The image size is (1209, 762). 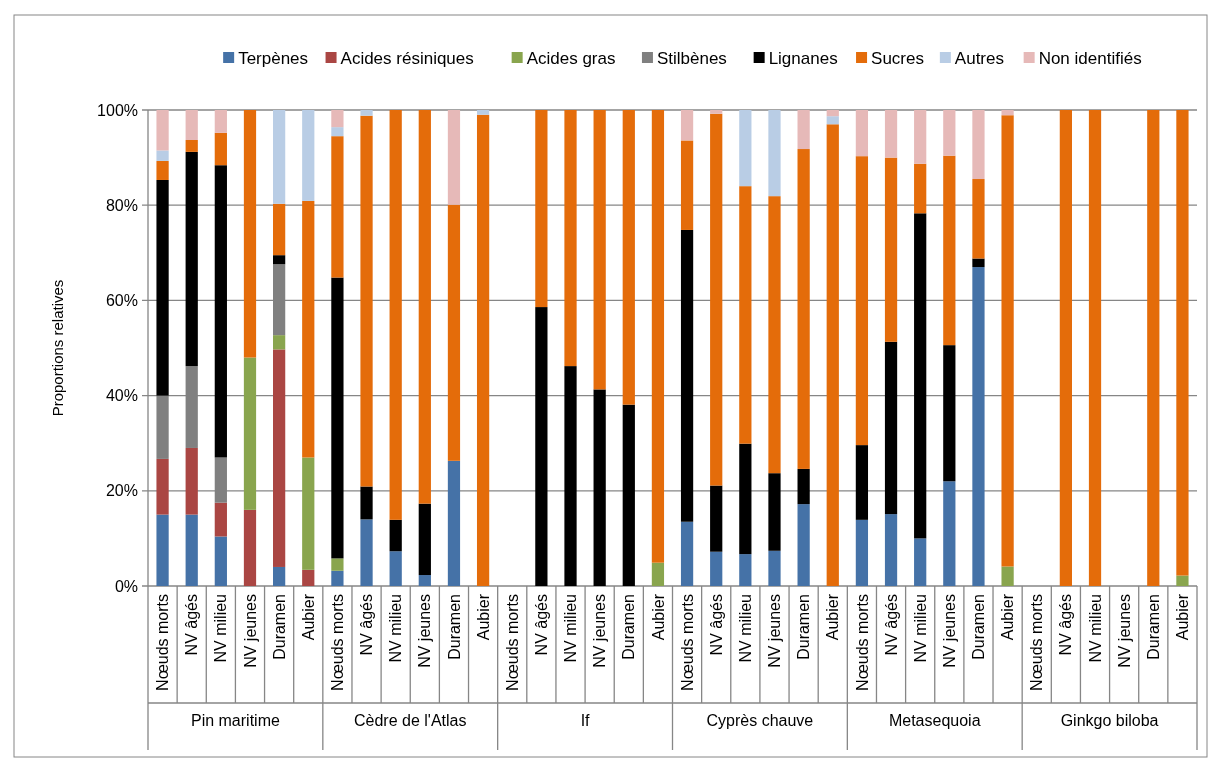 What do you see at coordinates (273, 58) in the screenshot?
I see `legend-label: Terpènes` at bounding box center [273, 58].